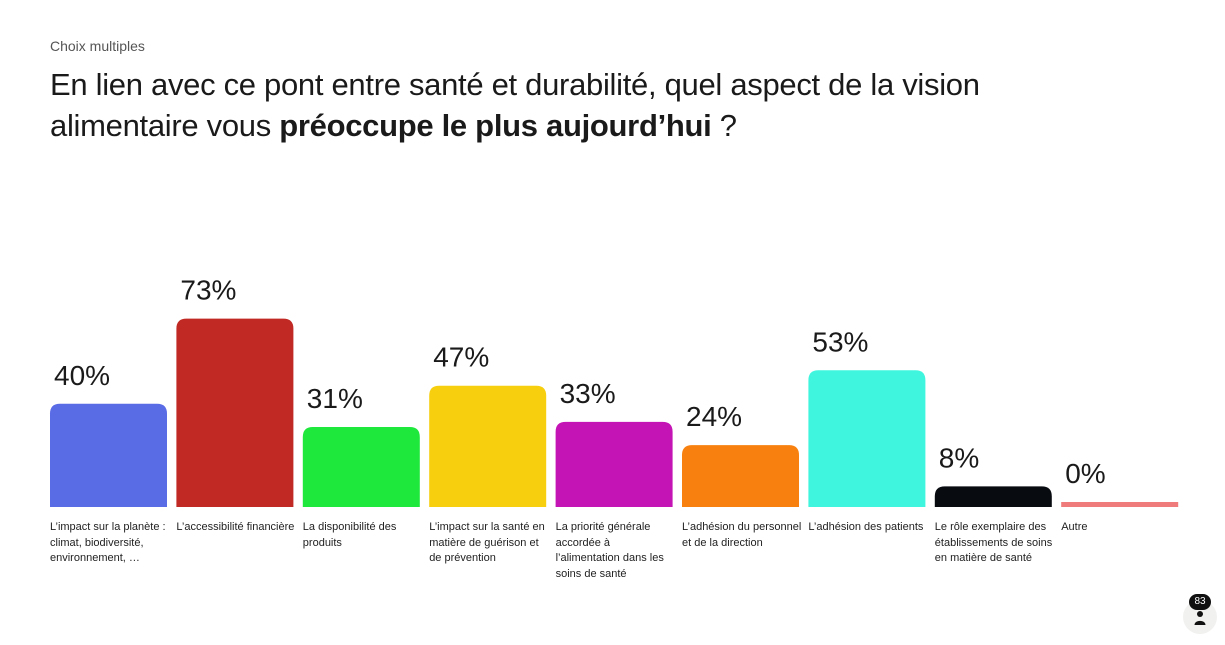 Image resolution: width=1225 pixels, height=645 pixels. What do you see at coordinates (208, 290) in the screenshot?
I see `value-label-2: 73%` at bounding box center [208, 290].